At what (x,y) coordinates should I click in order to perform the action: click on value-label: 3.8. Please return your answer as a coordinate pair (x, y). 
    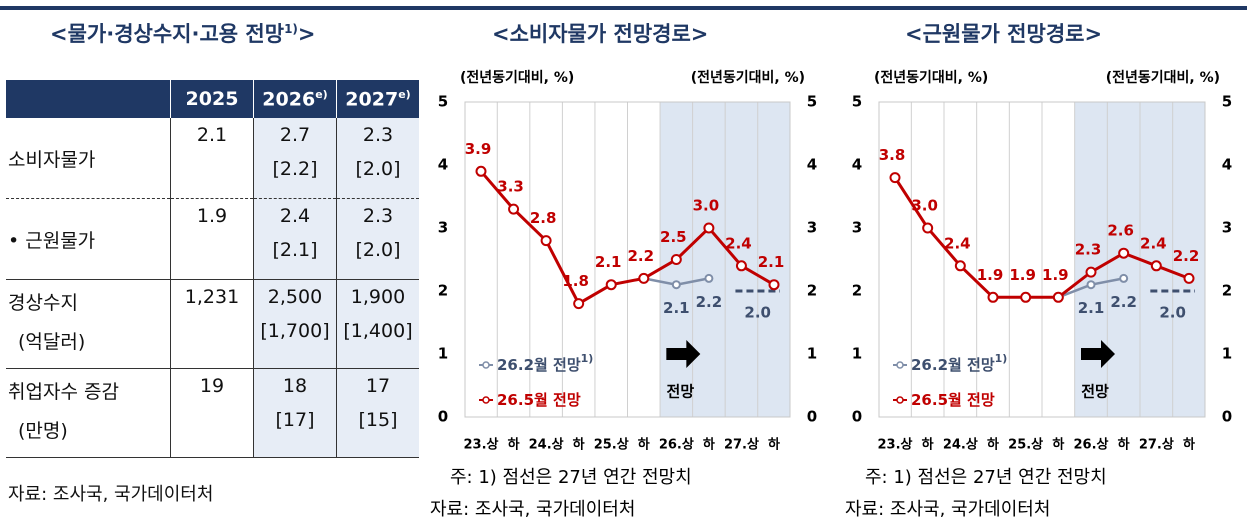
    Looking at the image, I should click on (892, 155).